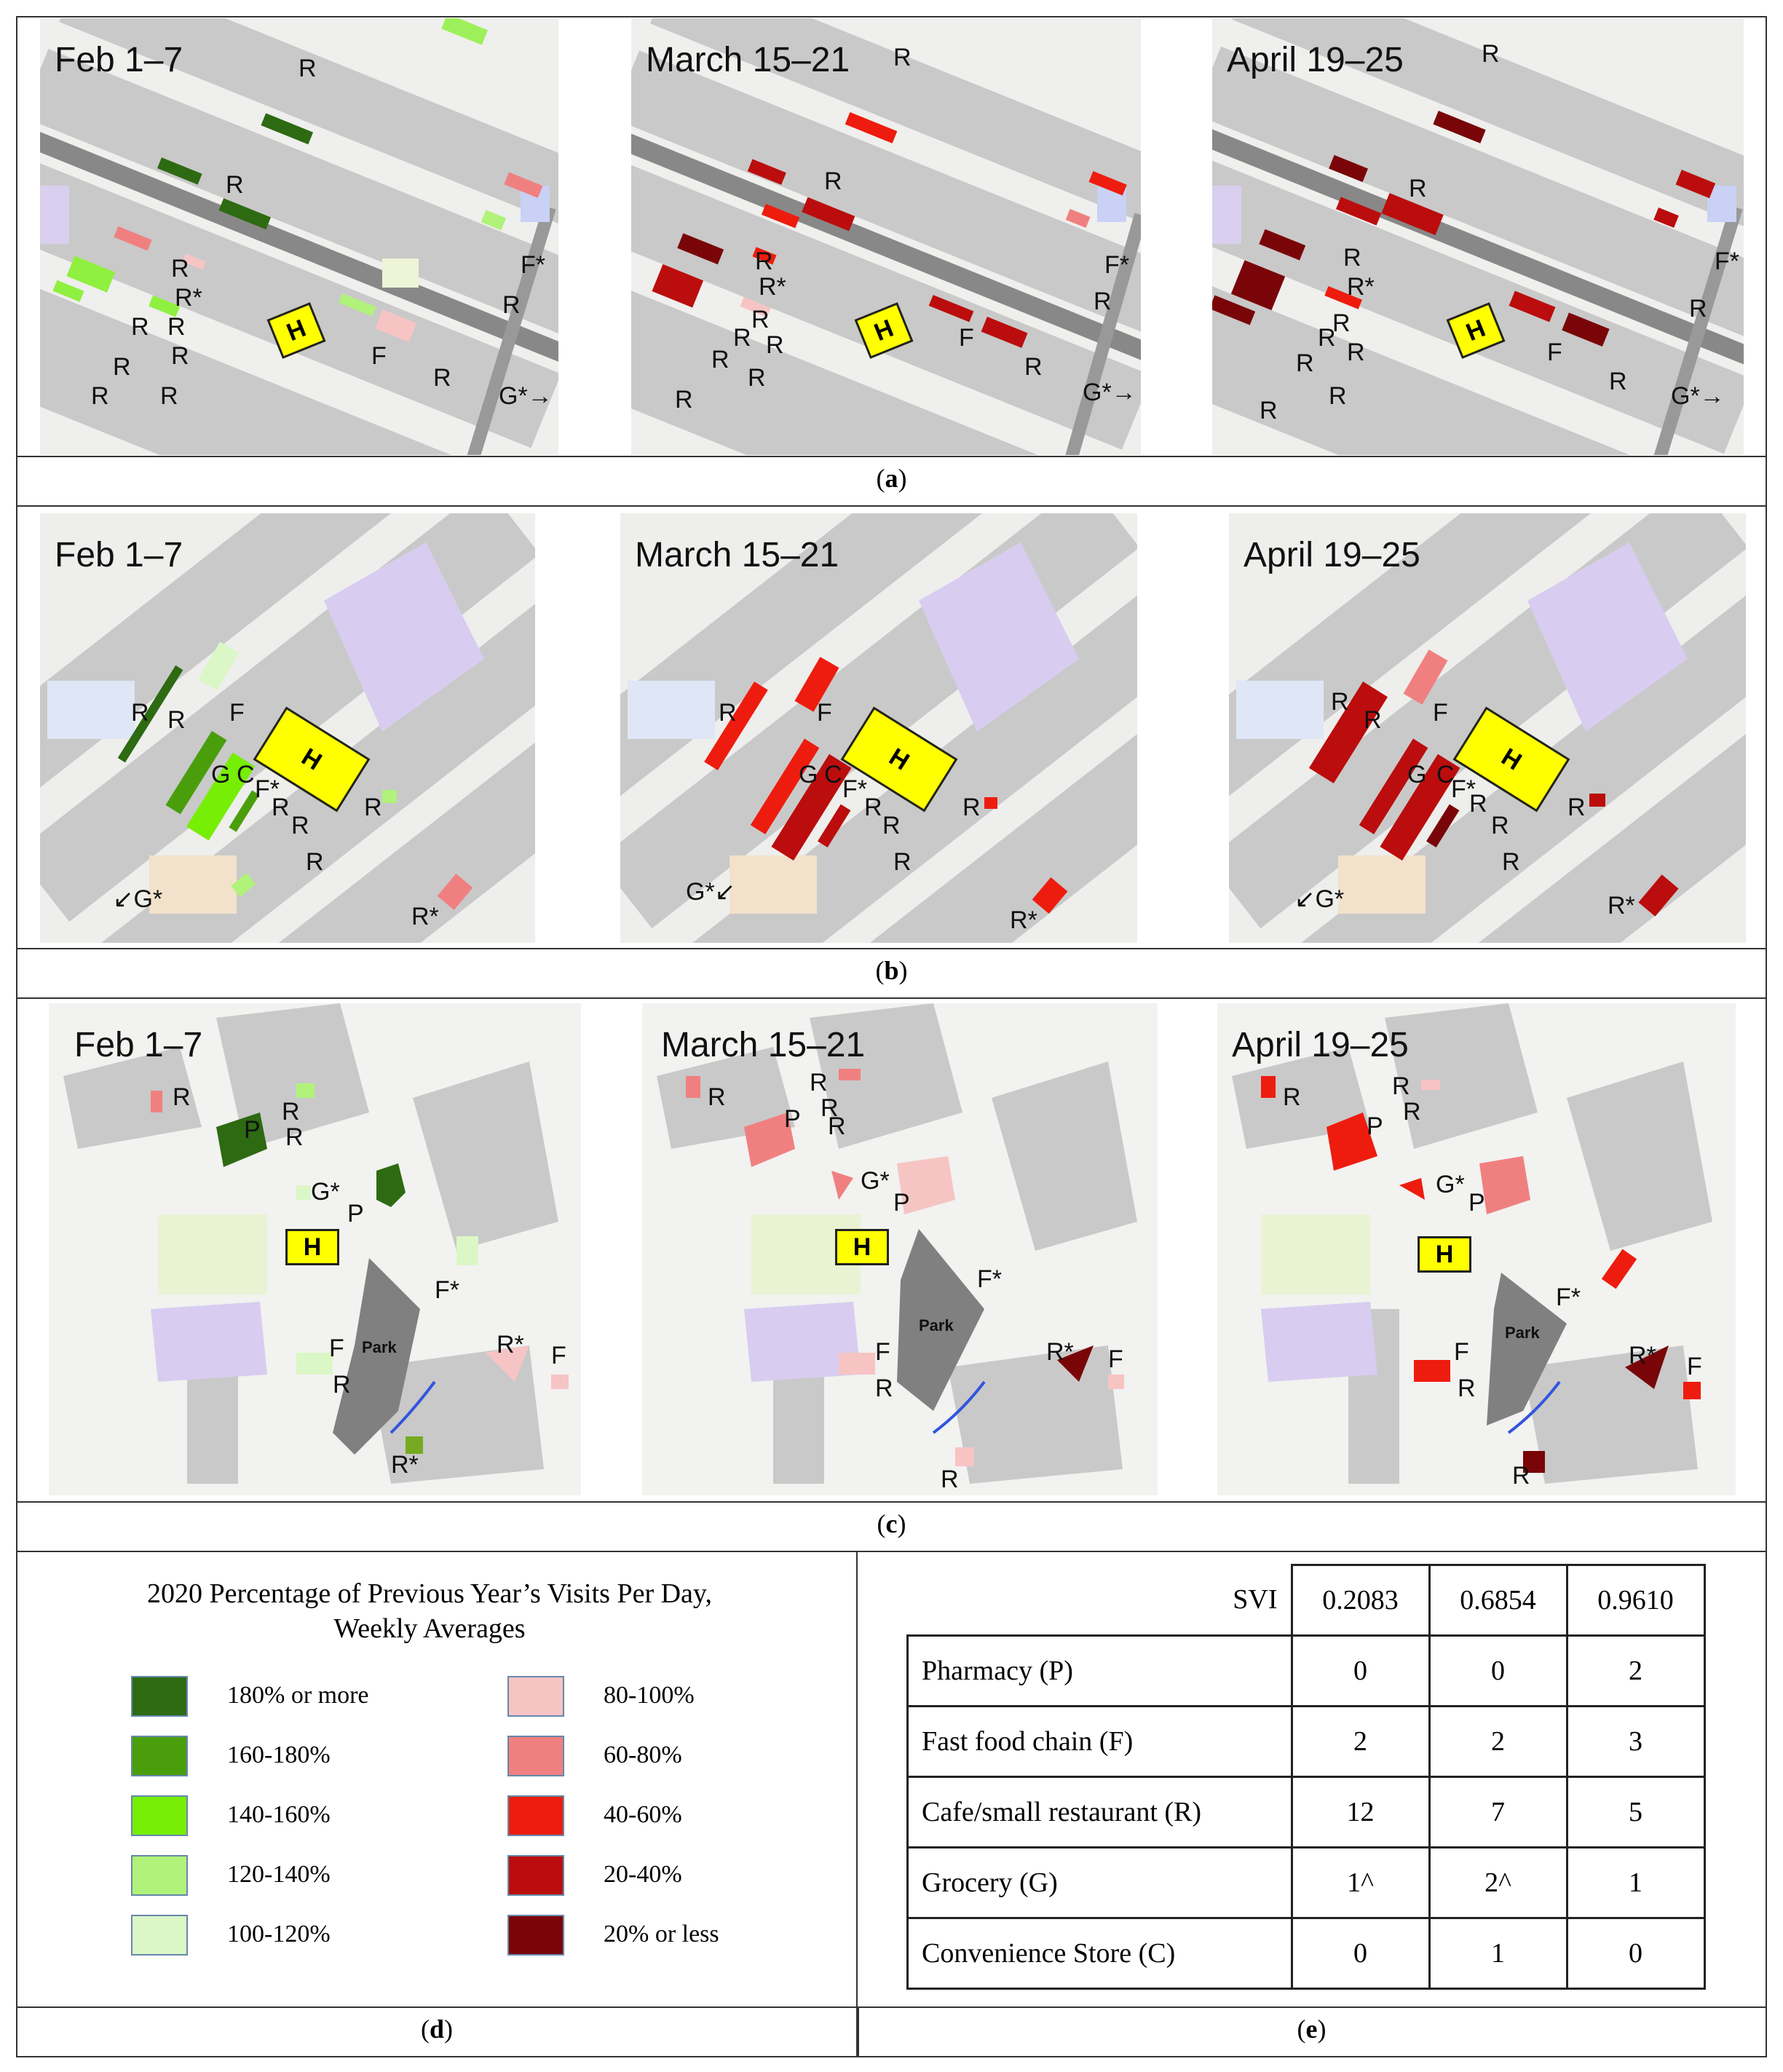 This screenshot has height=2072, width=1783. Describe the element at coordinates (1636, 1882) in the screenshot. I see `cell: 1` at that location.